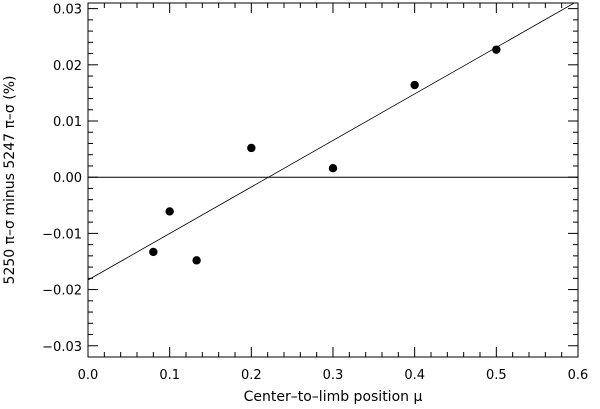 The width and height of the screenshot is (600, 409). I want to click on y-tick-label: −0.03, so click(62, 347).